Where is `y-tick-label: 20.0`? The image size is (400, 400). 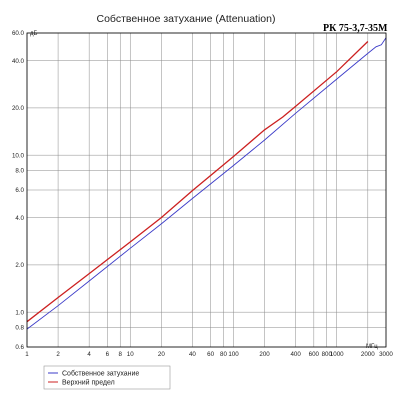 y-tick-label: 20.0 is located at coordinates (18, 108).